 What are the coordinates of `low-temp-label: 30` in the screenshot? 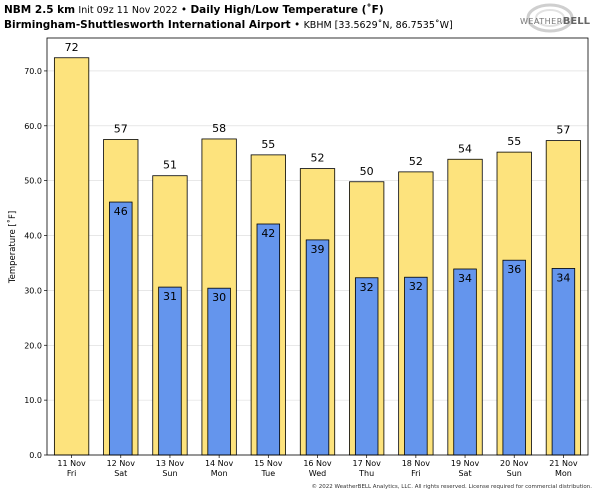 It's located at (219, 297).